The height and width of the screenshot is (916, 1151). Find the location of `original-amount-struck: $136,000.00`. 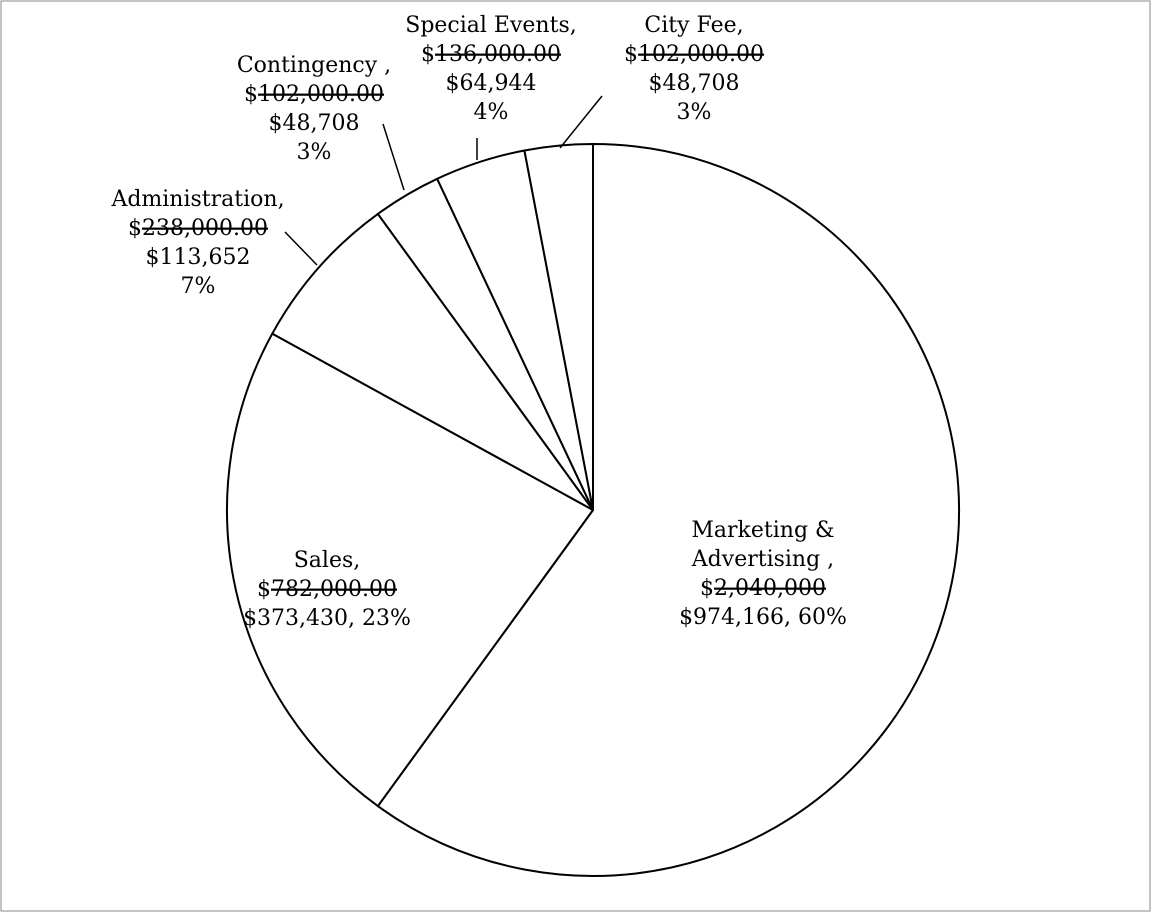

original-amount-struck: $136,000.00 is located at coordinates (491, 54).